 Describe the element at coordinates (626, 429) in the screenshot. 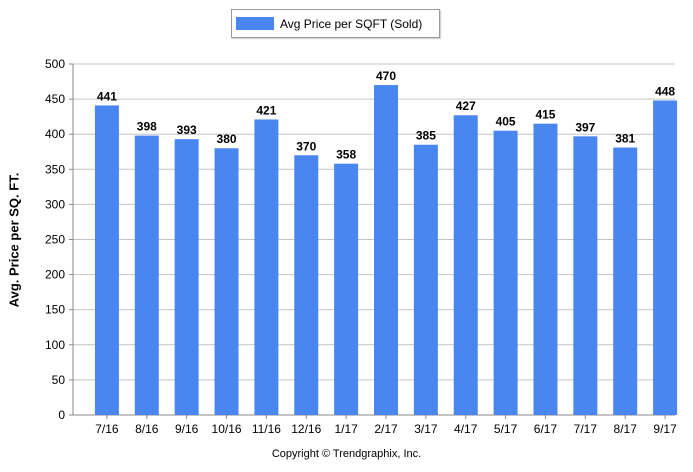

I see `x-tick-label: 8/17` at that location.